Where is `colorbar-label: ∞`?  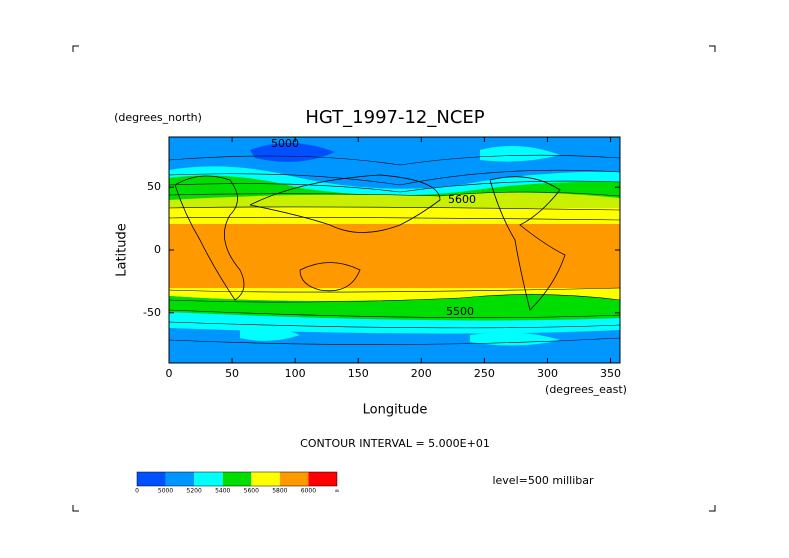 colorbar-label: ∞ is located at coordinates (337, 491).